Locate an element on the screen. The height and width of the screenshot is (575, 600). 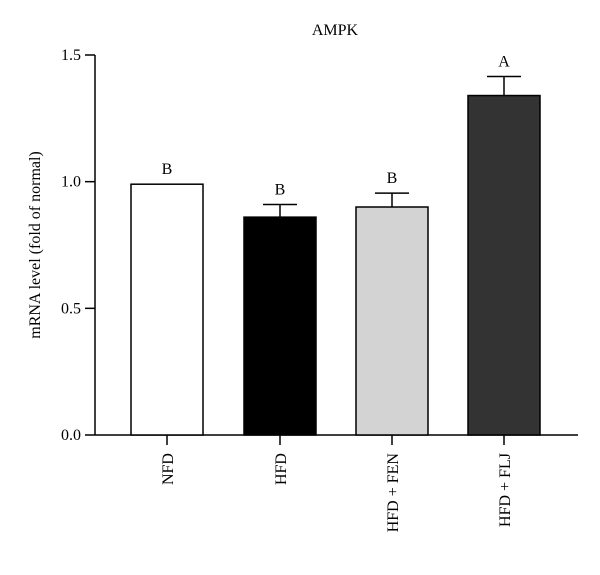
x-category-label: HFD + FLJ is located at coordinates (505, 490).